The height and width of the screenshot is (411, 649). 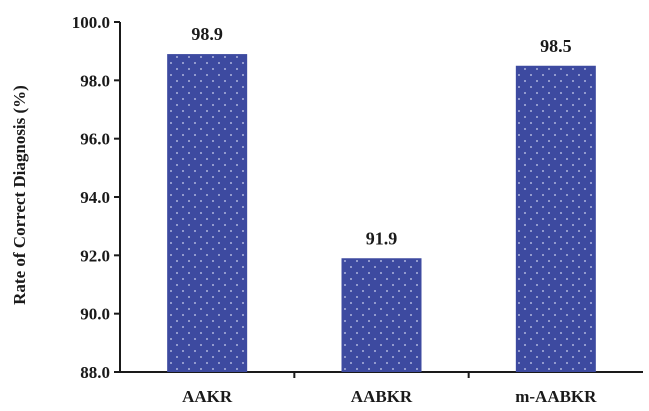 What do you see at coordinates (95, 255) in the screenshot?
I see `y-tick-label: 92.0` at bounding box center [95, 255].